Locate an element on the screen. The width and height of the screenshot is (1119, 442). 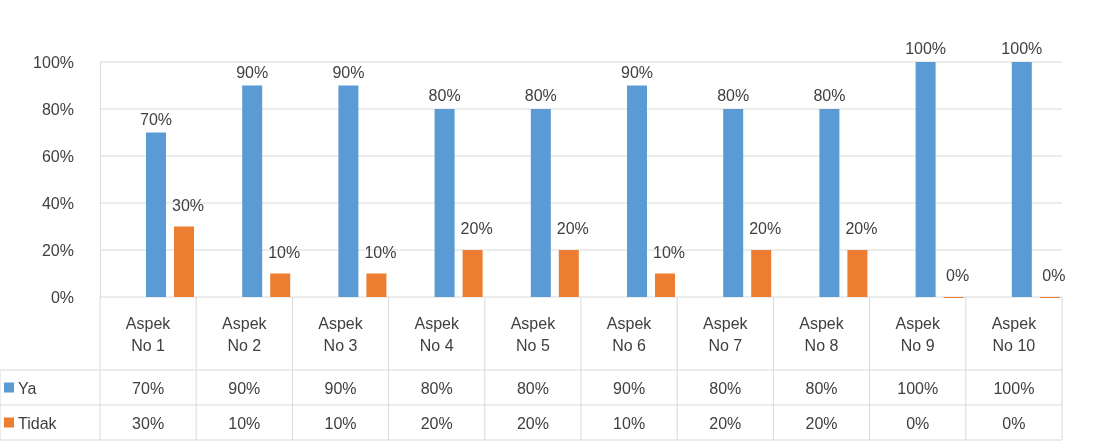
x-tick-label: Aspek No 10 is located at coordinates (1014, 334).